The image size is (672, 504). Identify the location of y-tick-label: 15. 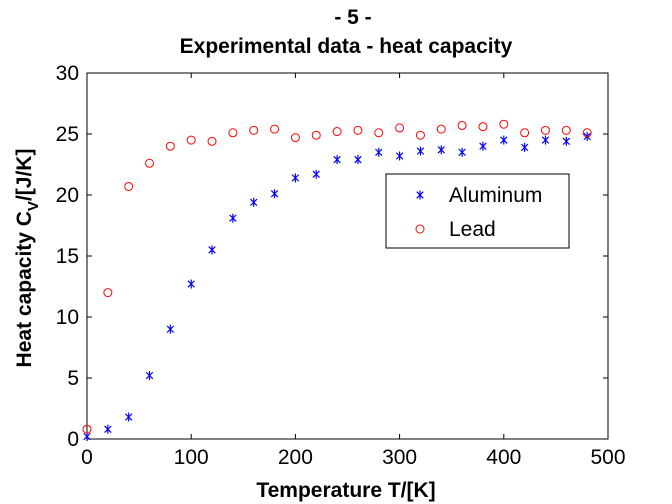
(67, 256).